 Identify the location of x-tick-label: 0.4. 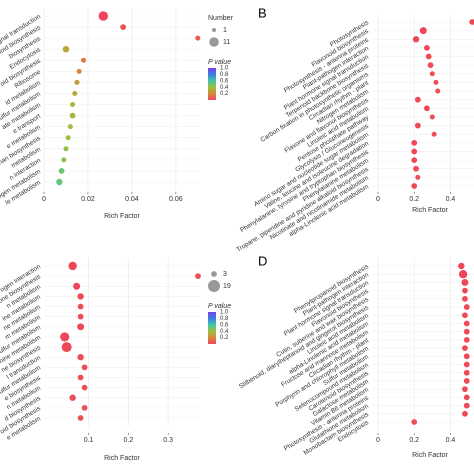
(451, 440).